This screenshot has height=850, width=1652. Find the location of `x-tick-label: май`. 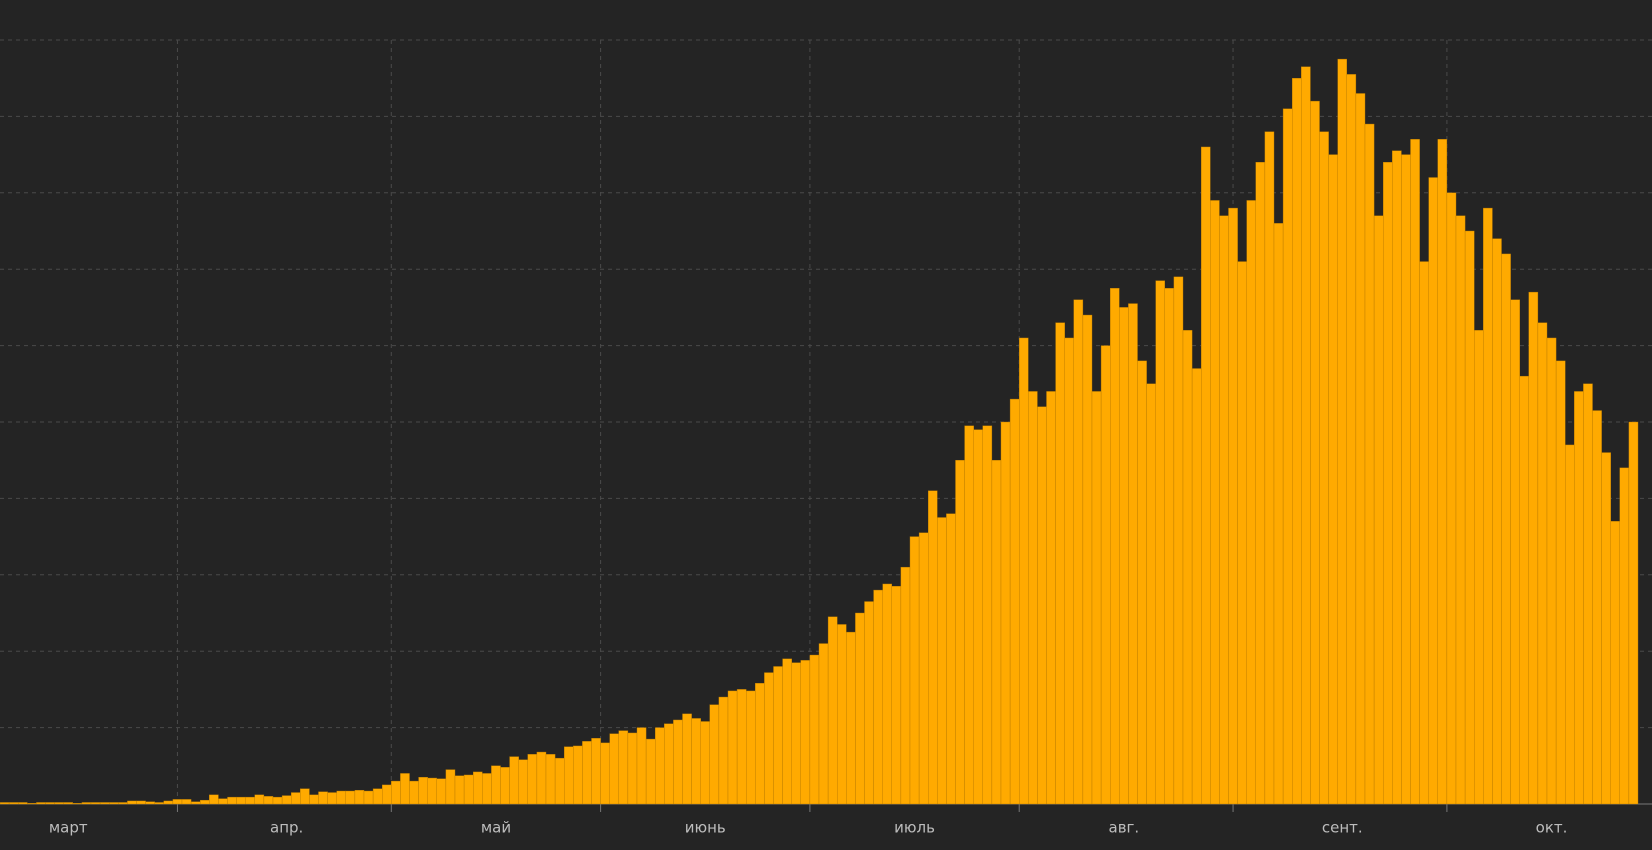

x-tick-label: май is located at coordinates (496, 828).